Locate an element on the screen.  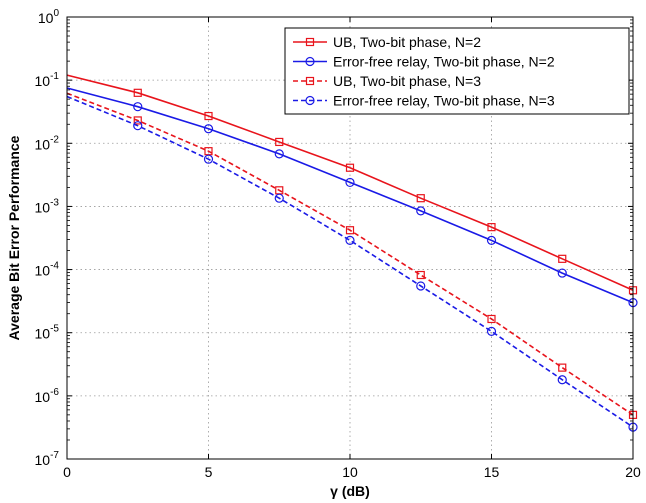
x-tick-label: 10 is located at coordinates (350, 472).